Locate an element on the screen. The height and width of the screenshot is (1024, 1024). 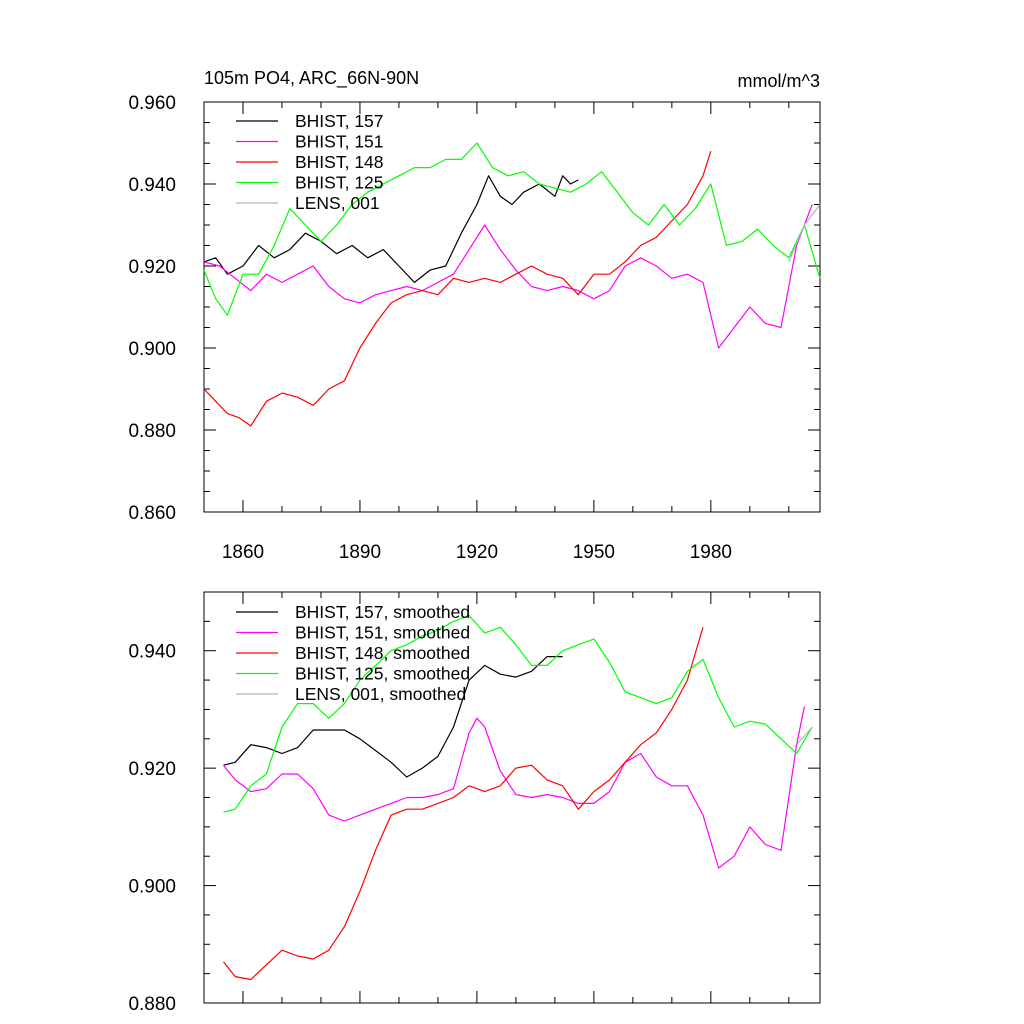
y-tick-label: 0.860 is located at coordinates (152, 513).